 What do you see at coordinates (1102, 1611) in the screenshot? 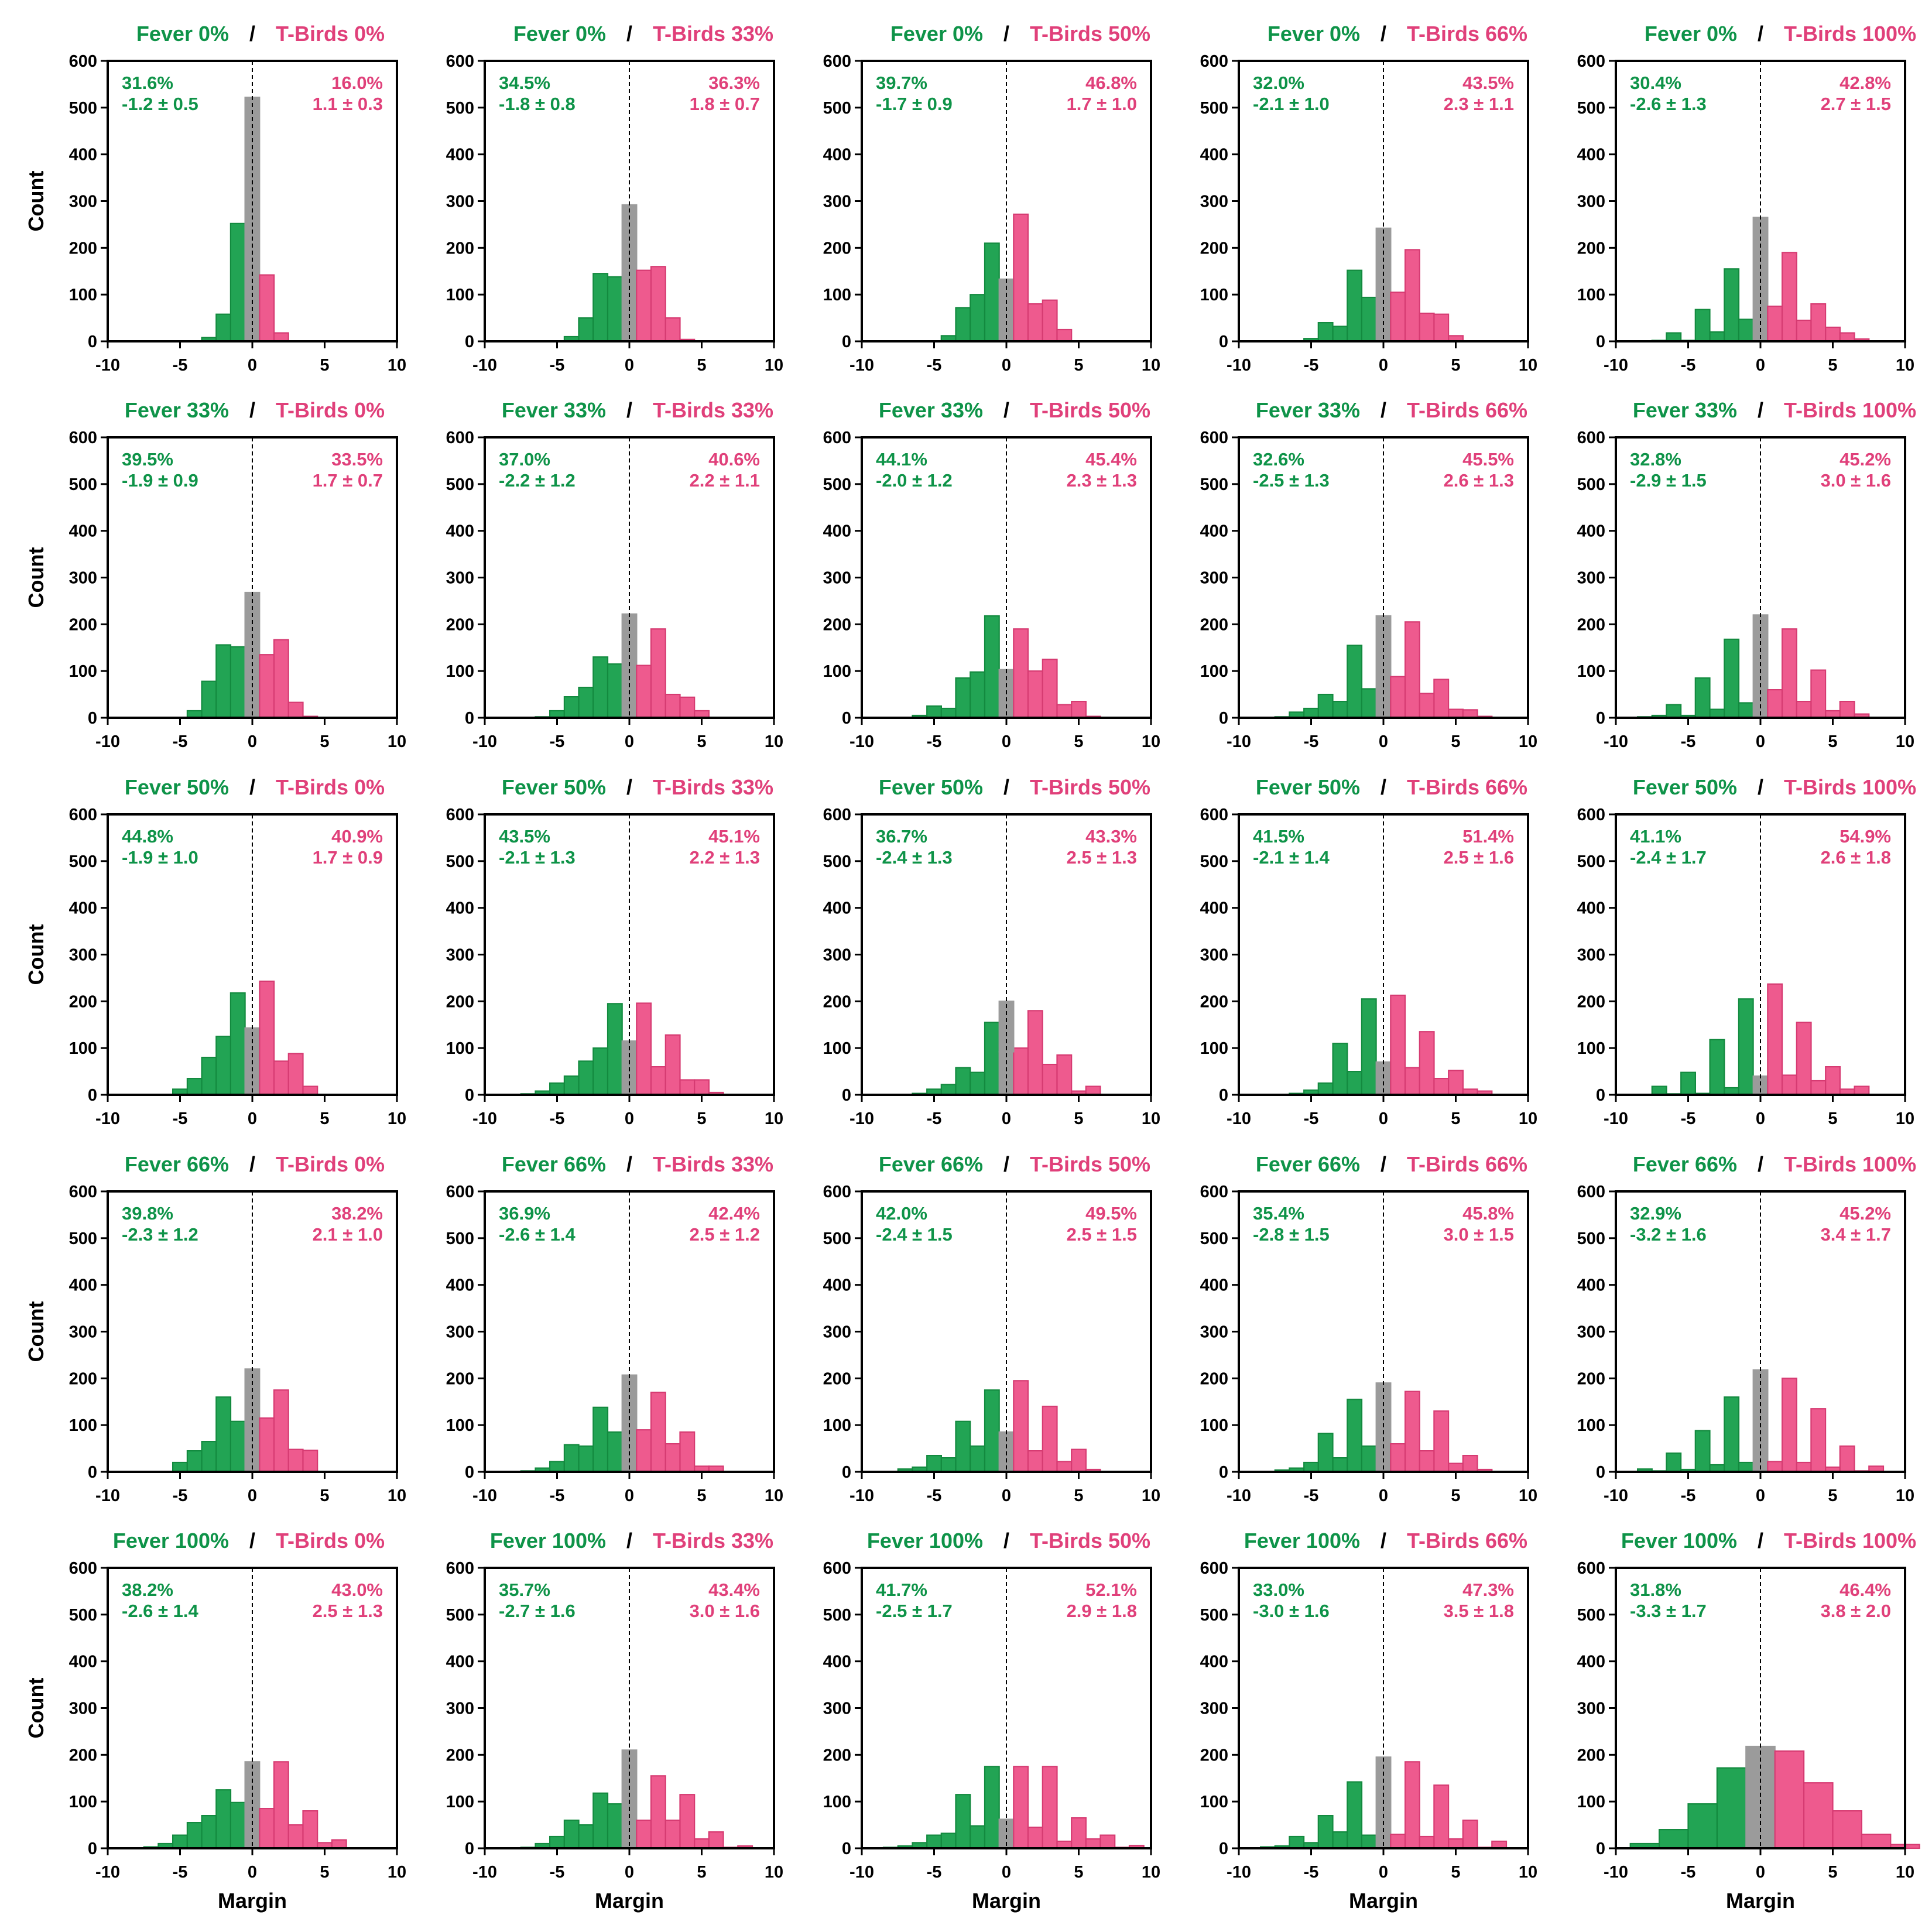
I see `tbirds-margin-stat: 2.9 ± 1.8` at bounding box center [1102, 1611].